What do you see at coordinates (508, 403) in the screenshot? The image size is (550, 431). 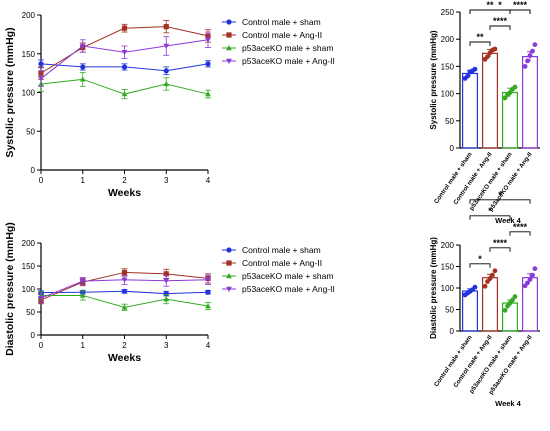 I see `x-axis-title: Week 4` at bounding box center [508, 403].